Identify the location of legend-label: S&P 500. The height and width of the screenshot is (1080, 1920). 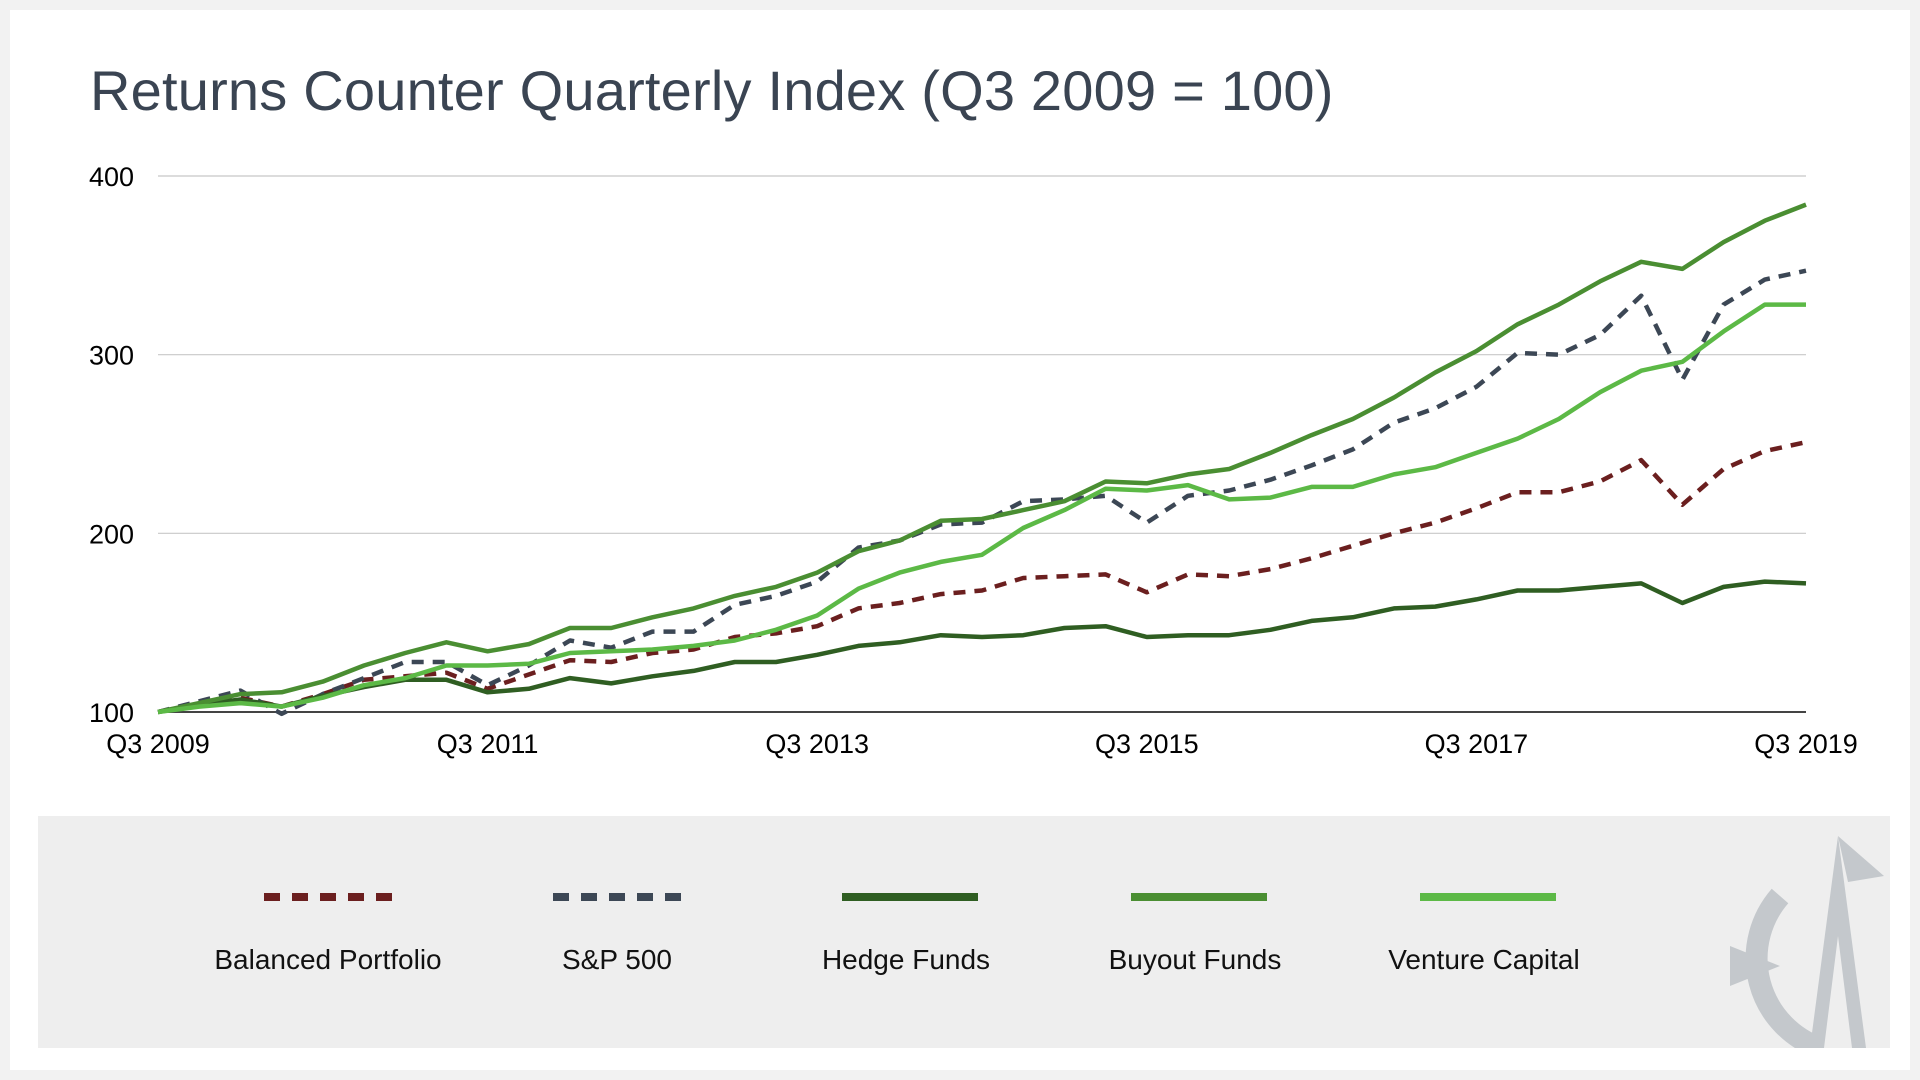
(617, 959).